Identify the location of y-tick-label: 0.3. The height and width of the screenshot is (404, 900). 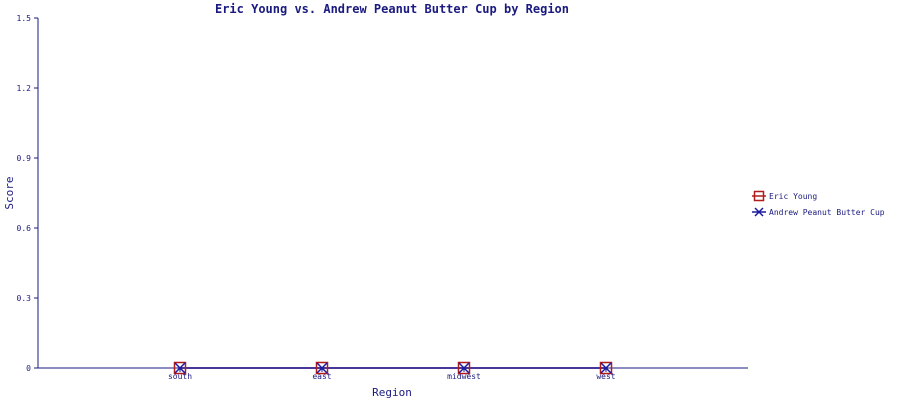
(24, 298).